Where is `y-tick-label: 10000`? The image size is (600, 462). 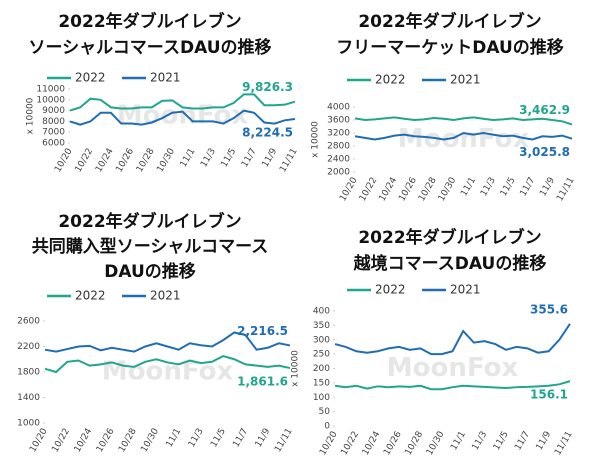 y-tick-label: 10000 is located at coordinates (50, 100).